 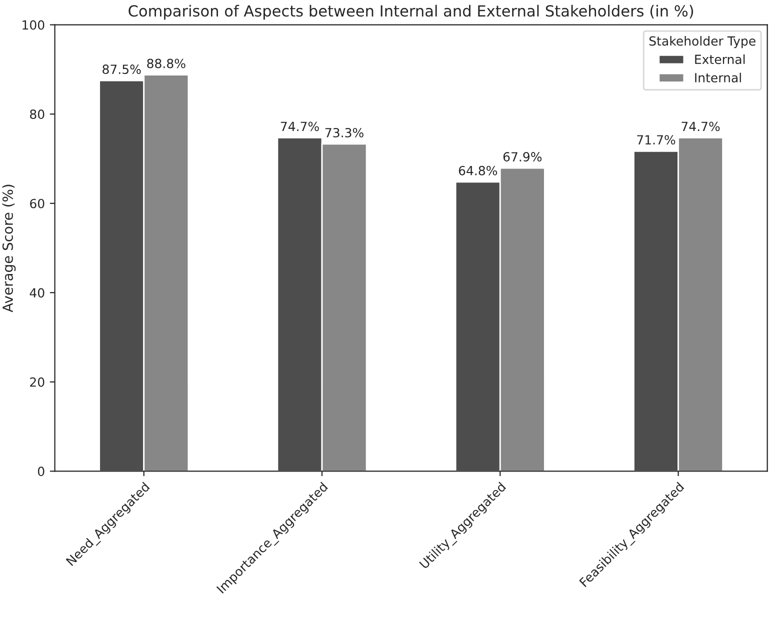 What do you see at coordinates (522, 157) in the screenshot?
I see `data-label: 67.9%` at bounding box center [522, 157].